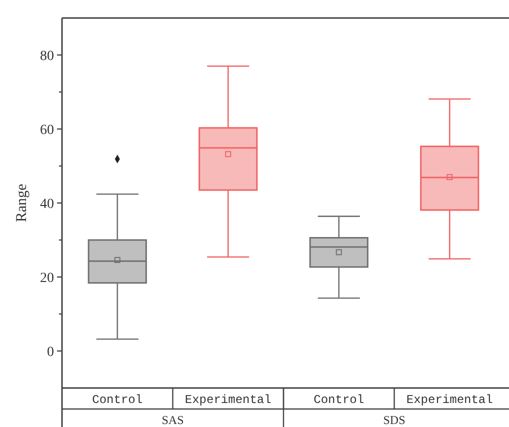 Image resolution: width=509 pixels, height=427 pixels. I want to click on text: SAS, so click(173, 420).